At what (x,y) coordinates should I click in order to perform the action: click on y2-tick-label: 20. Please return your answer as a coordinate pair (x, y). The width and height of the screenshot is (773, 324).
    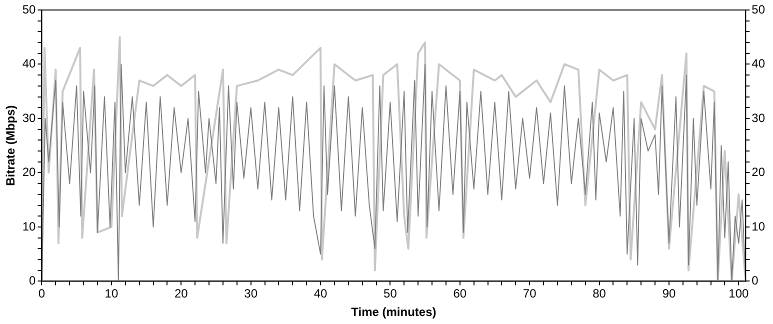
    Looking at the image, I should click on (759, 172).